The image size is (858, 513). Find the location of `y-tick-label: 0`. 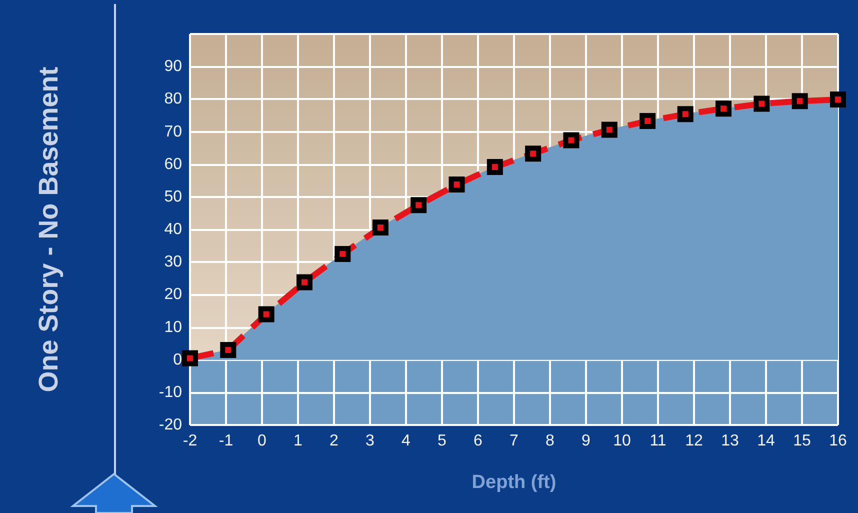

y-tick-label: 0 is located at coordinates (177, 359).